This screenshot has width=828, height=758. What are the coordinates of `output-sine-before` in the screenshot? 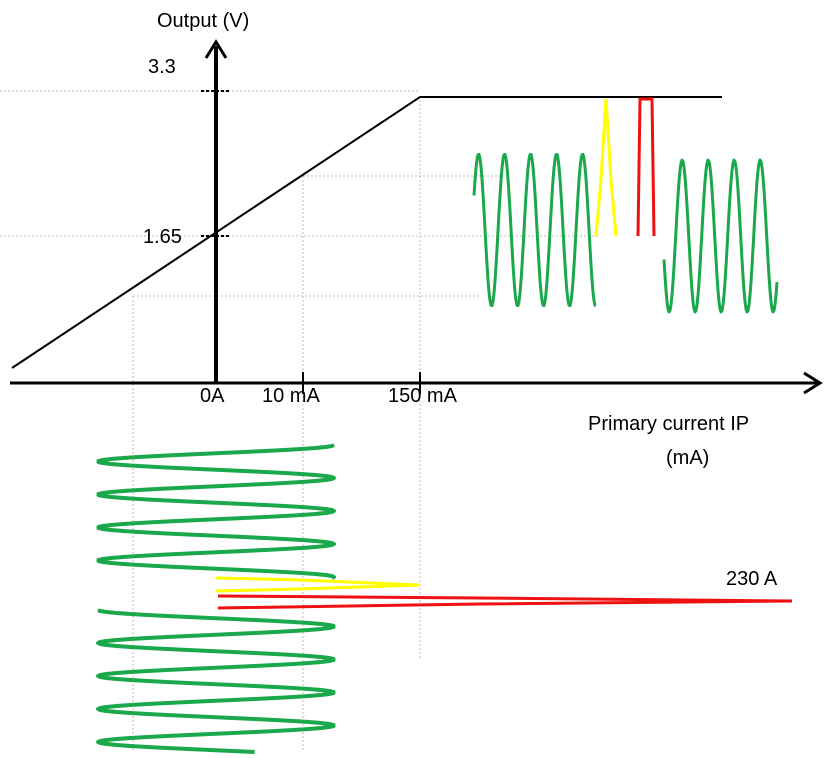 It's located at (534, 230).